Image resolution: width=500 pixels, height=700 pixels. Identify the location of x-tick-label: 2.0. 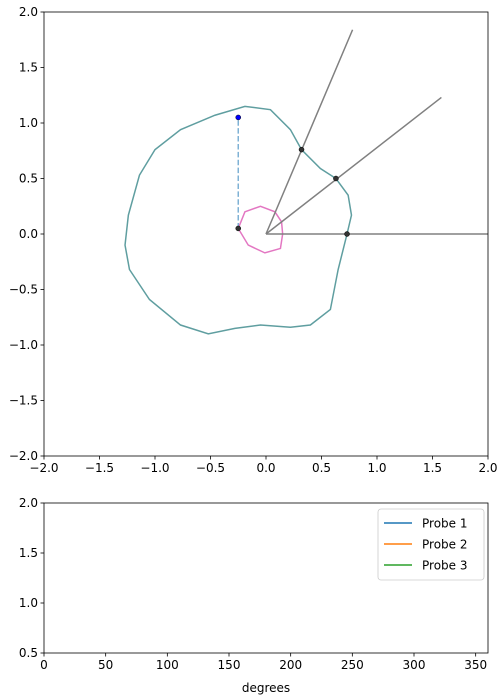
(487, 468).